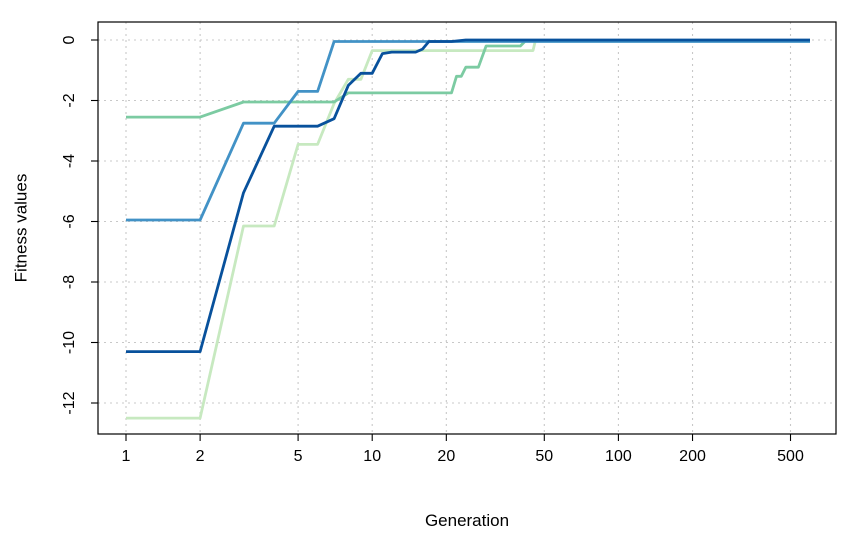 This screenshot has height=533, width=864. Describe the element at coordinates (20, 228) in the screenshot. I see `y-axis-title: Fitness values` at that location.